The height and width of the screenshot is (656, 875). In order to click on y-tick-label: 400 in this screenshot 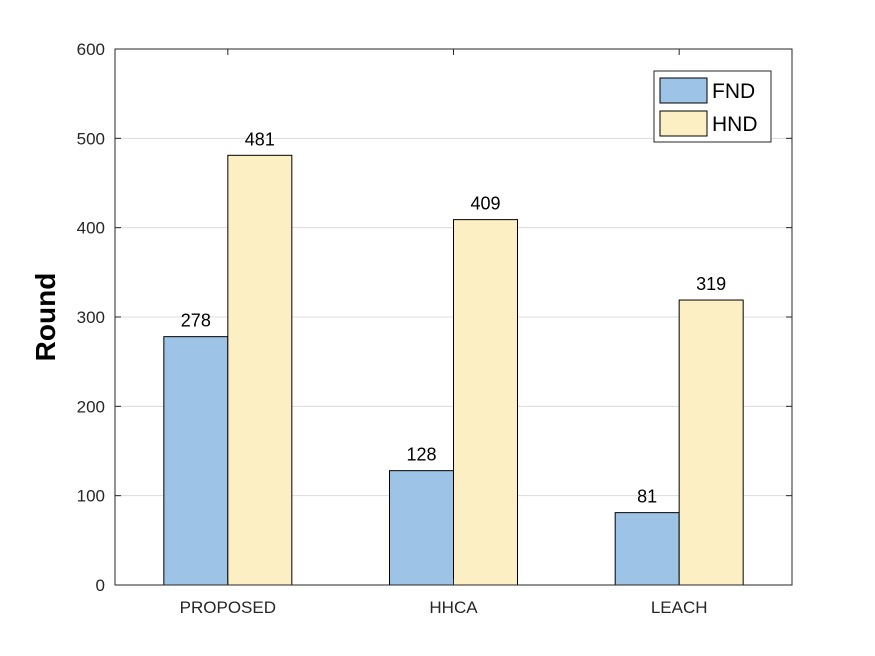, I will do `click(91, 228)`.